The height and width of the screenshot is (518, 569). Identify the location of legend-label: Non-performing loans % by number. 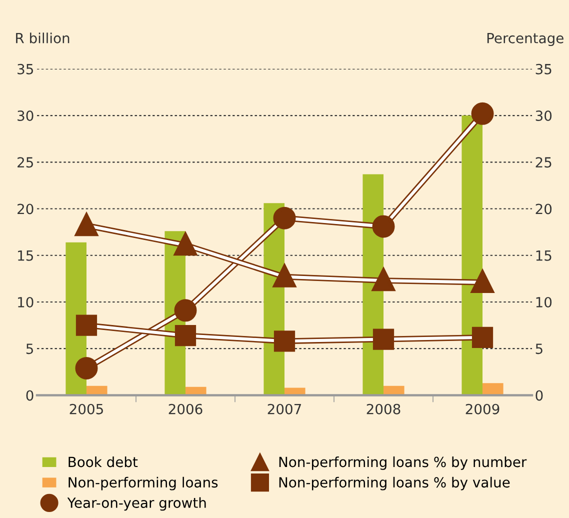
(403, 463).